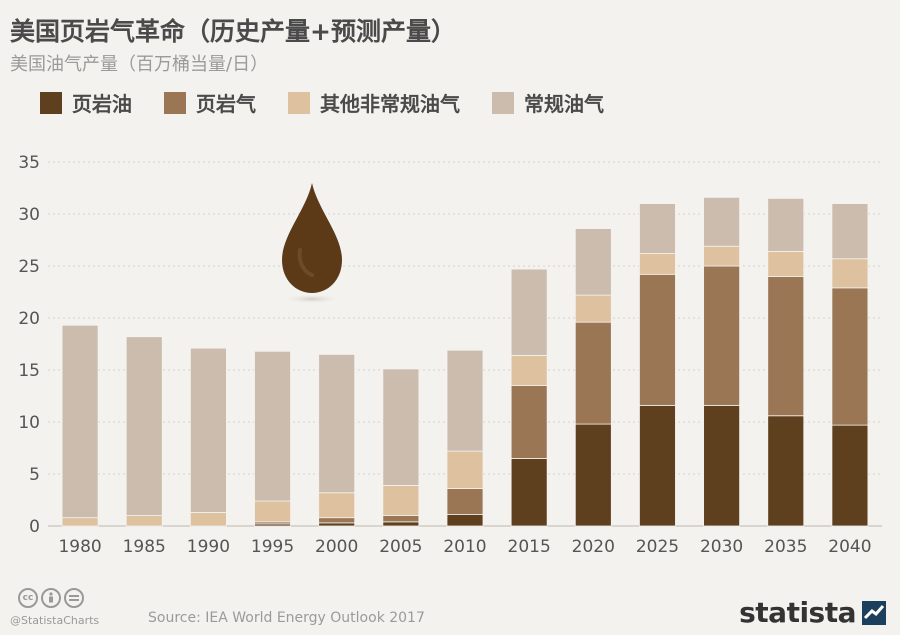 The image size is (900, 635). Describe the element at coordinates (312, 243) in the screenshot. I see `oil-drop-icon` at that location.